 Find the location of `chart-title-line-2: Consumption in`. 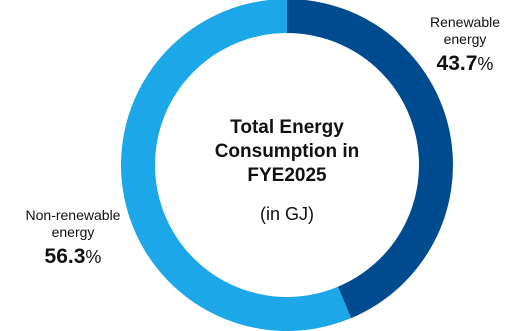

chart-title-line-2: Consumption in is located at coordinates (287, 151).